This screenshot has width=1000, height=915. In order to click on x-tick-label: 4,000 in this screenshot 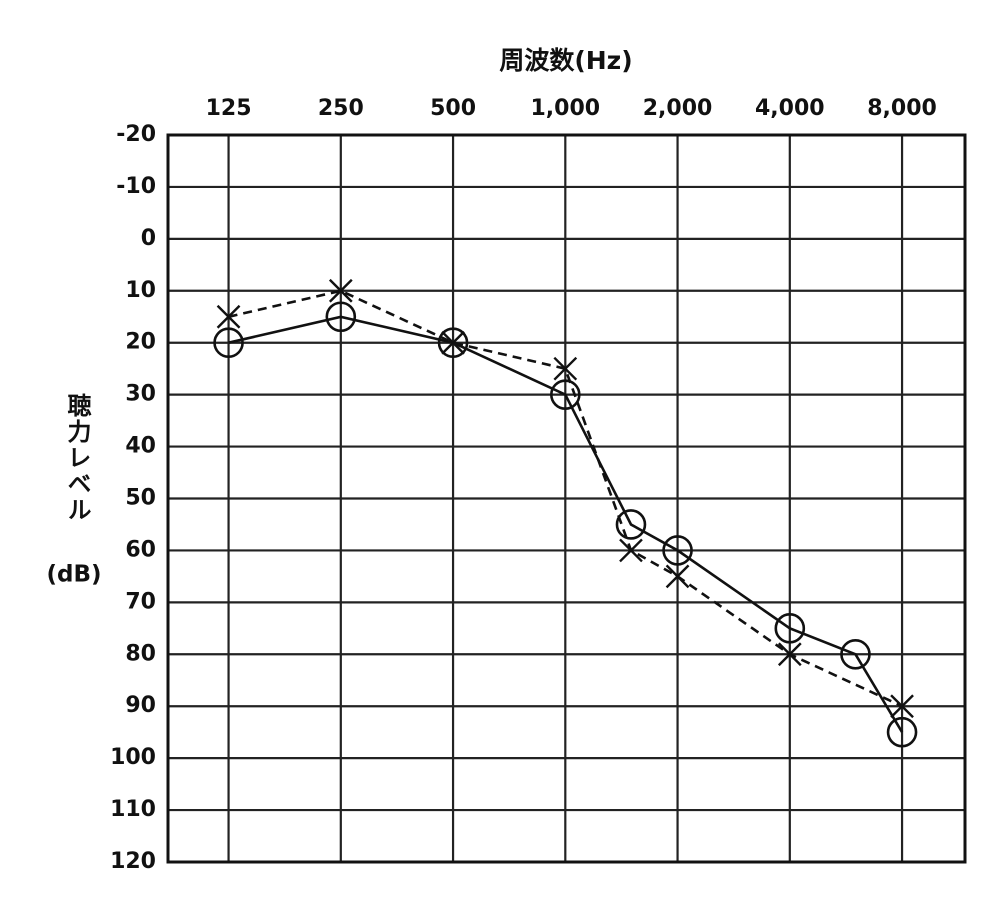, I will do `click(790, 108)`.